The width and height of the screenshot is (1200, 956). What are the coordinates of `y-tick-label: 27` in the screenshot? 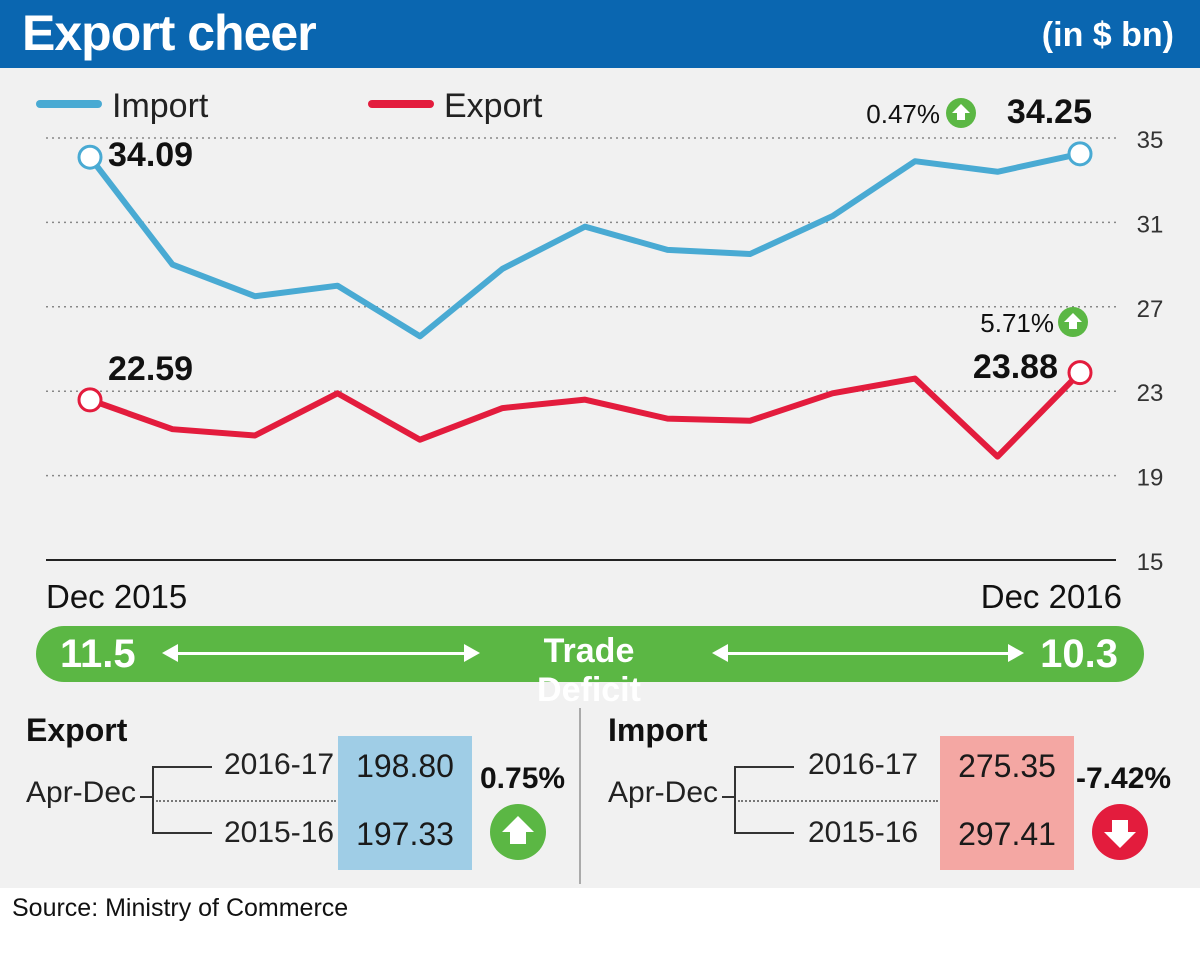 It's located at (1150, 309).